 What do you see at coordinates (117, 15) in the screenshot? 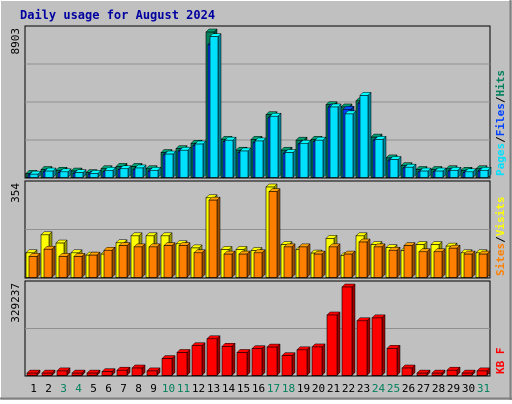
I see `chart-title: Daily usage for August 2024` at bounding box center [117, 15].